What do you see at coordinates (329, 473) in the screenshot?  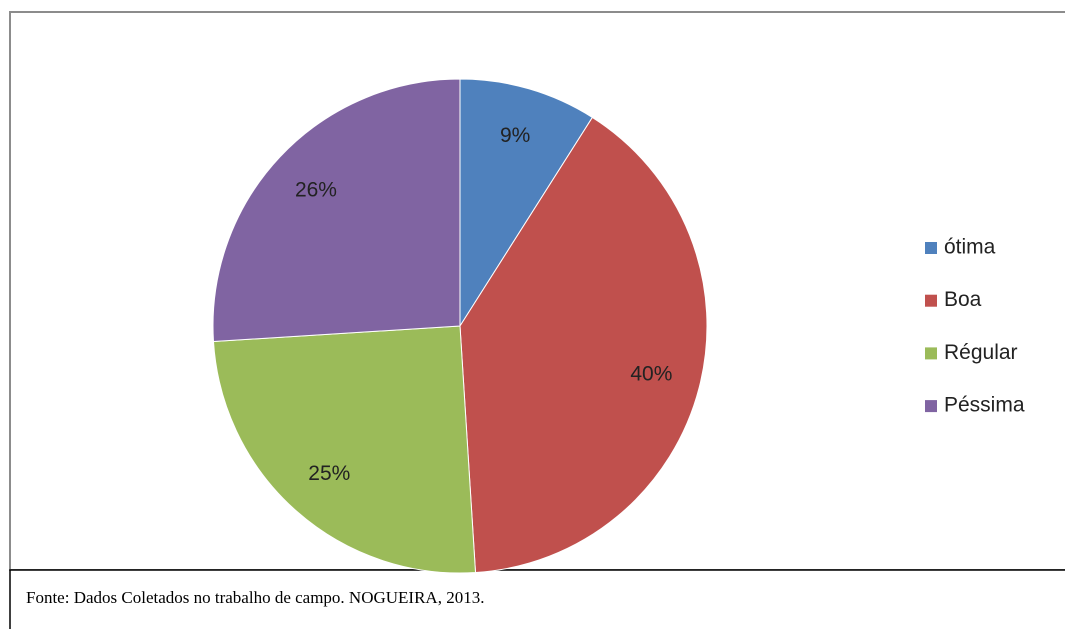 I see `data-label: 25%` at bounding box center [329, 473].